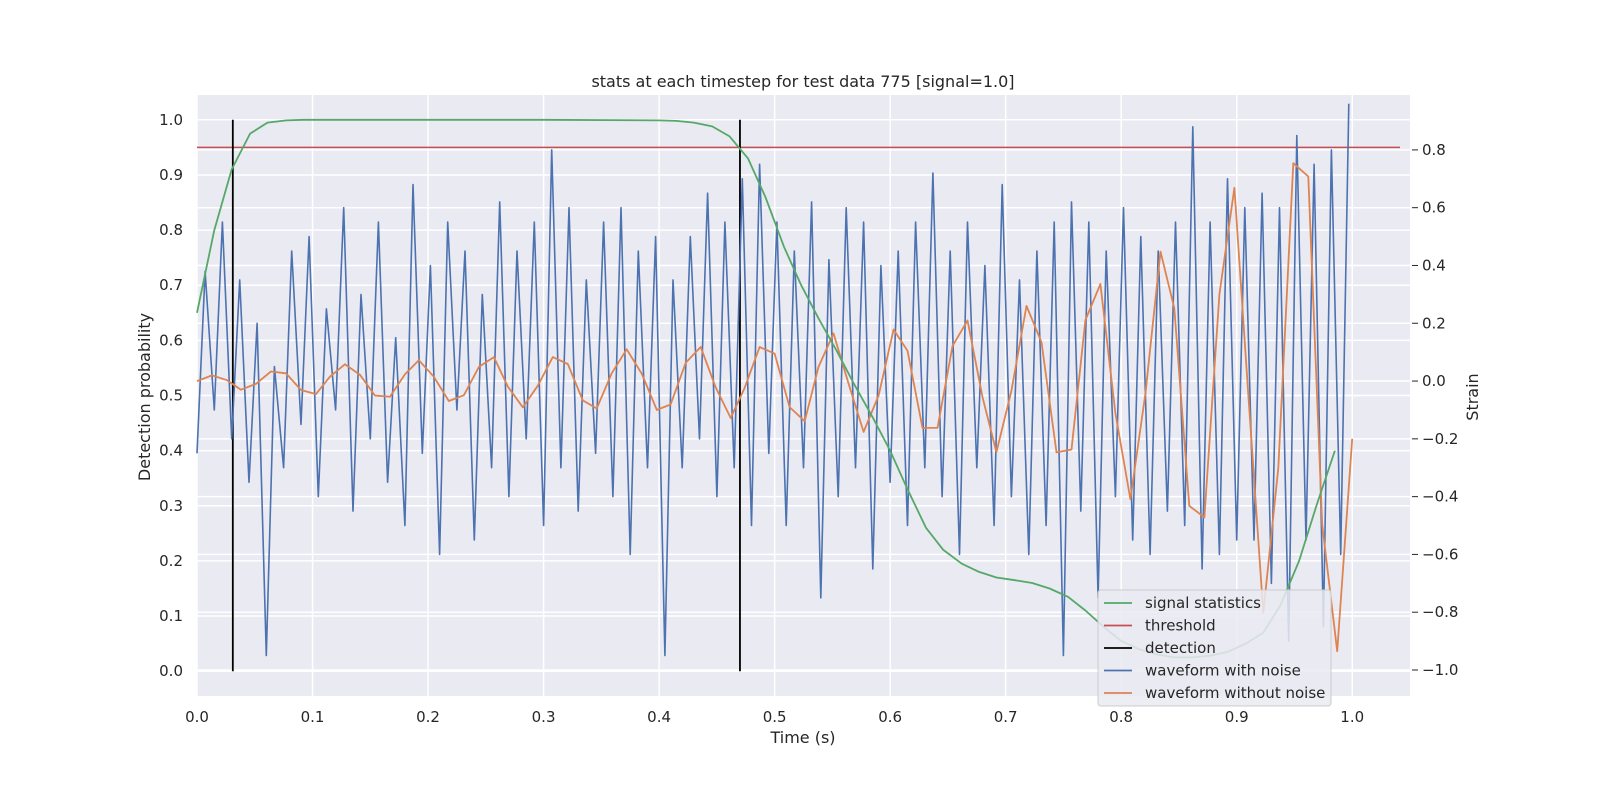 The height and width of the screenshot is (800, 1600). What do you see at coordinates (1434, 265) in the screenshot?
I see `y2-tick-label: 0.4` at bounding box center [1434, 265].